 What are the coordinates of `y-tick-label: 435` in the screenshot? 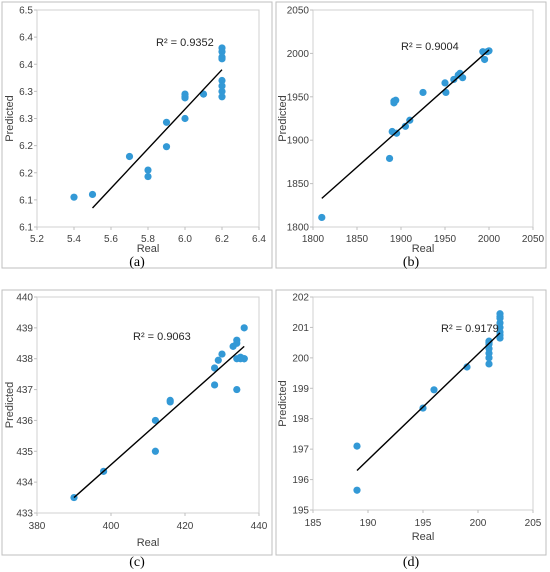 It's located at (24, 452).